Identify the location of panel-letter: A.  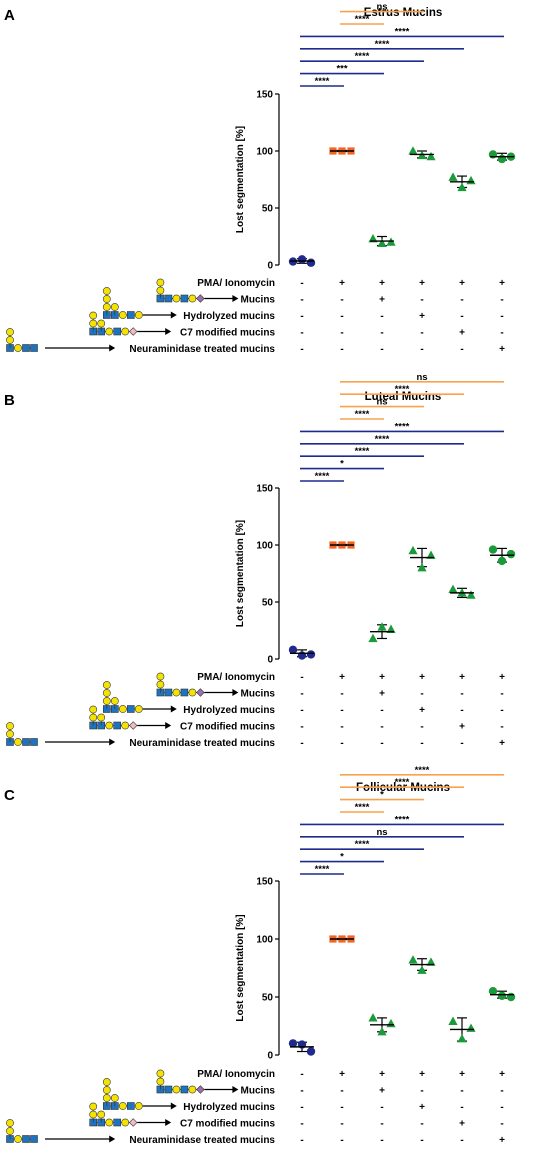
(9, 15).